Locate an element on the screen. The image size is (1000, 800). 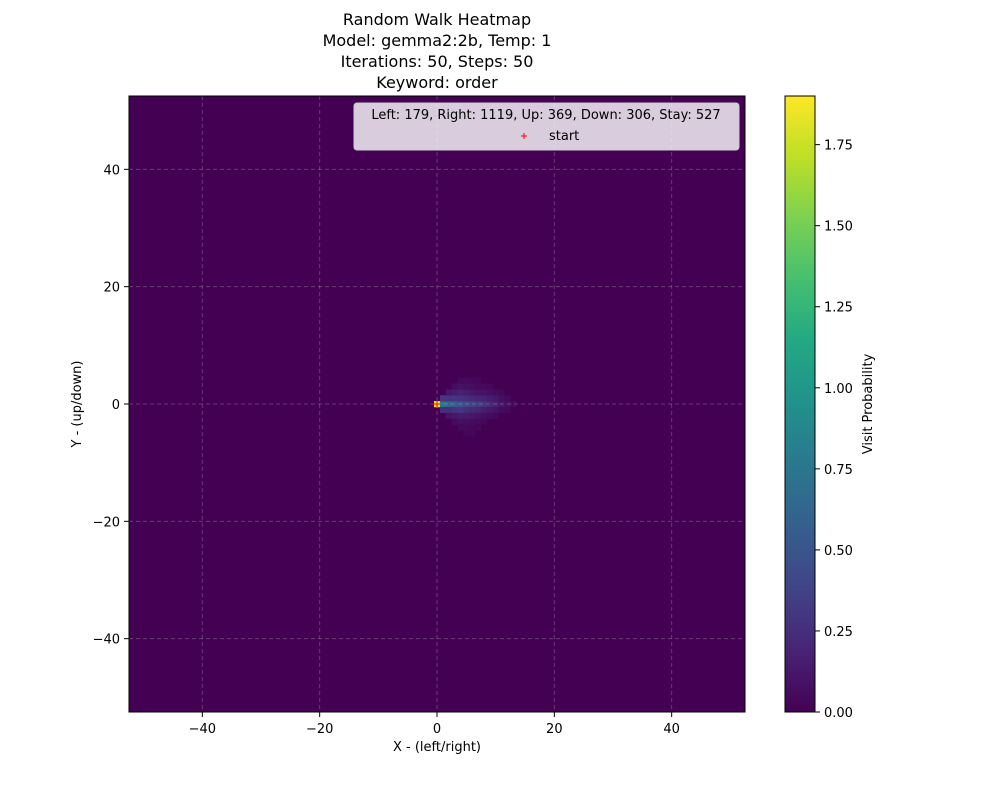
start-marker is located at coordinates (437, 404).